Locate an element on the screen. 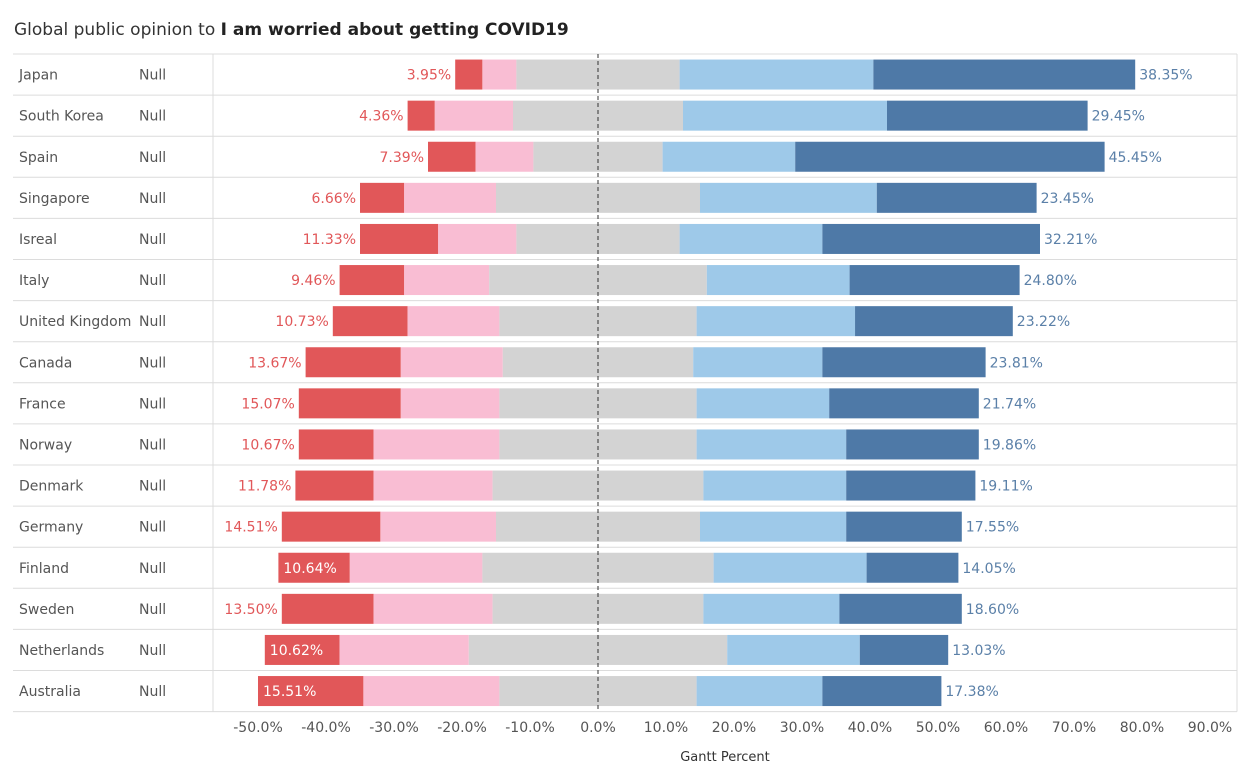  x-tick-label: -10.0% is located at coordinates (530, 728).